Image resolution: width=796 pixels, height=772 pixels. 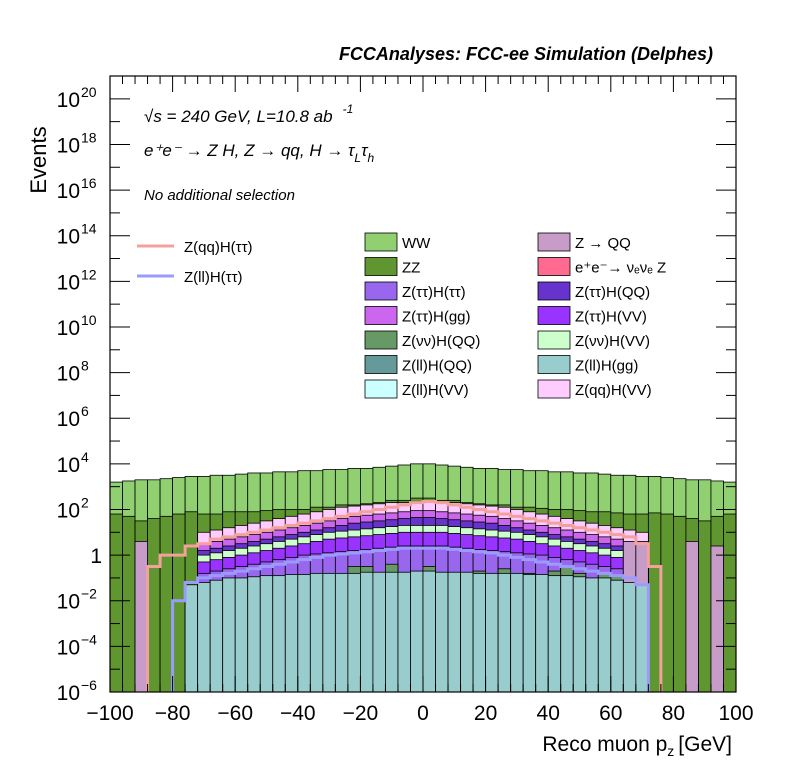 What do you see at coordinates (250, 150) in the screenshot?
I see `annotation-process-text: e⁺e⁻ → Z H, Z → qq, H → τ` at bounding box center [250, 150].